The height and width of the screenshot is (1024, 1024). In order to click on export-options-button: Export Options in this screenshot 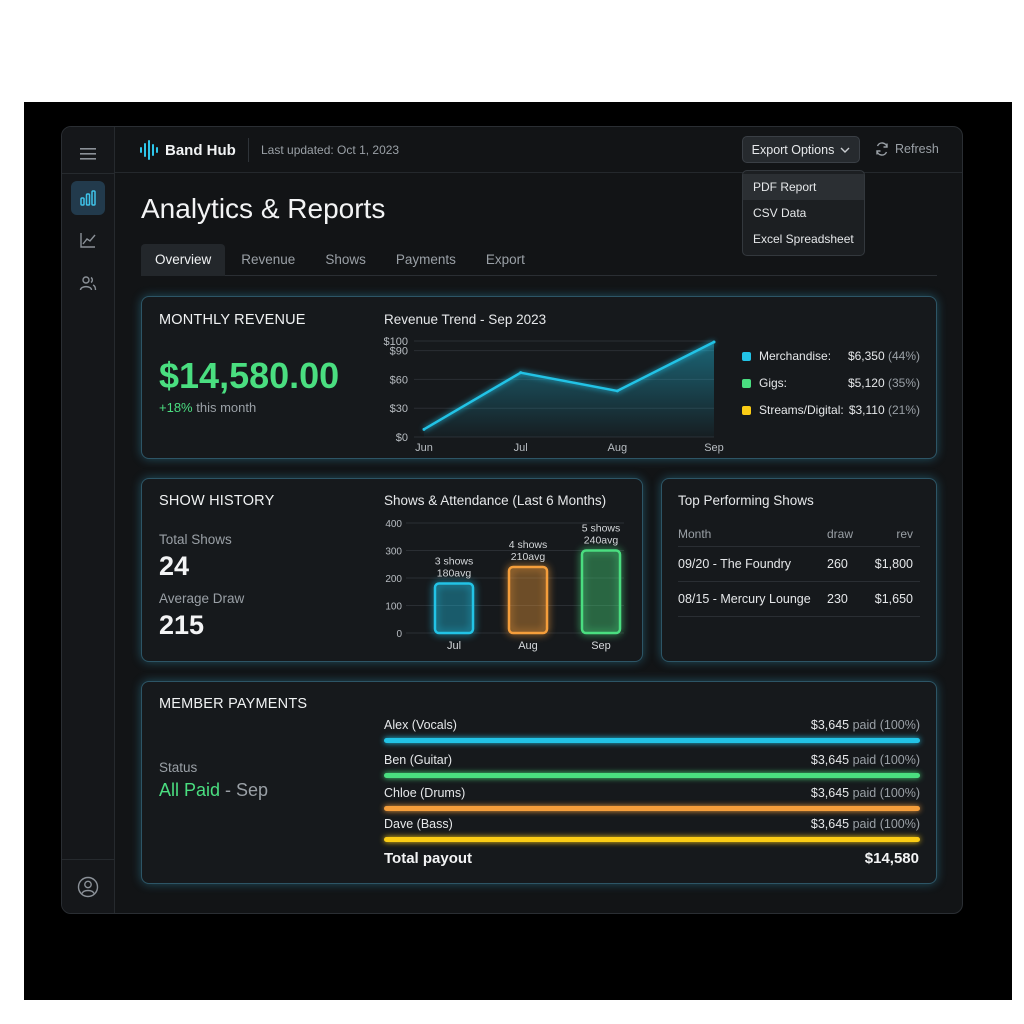, I will do `click(801, 149)`.